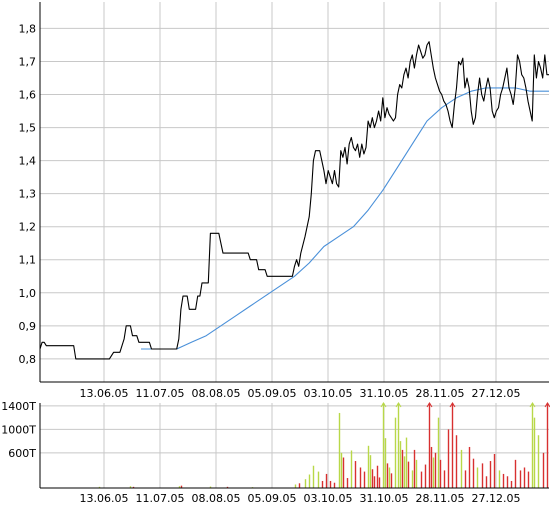 The image size is (550, 516). What do you see at coordinates (328, 498) in the screenshot?
I see `volume-x-tick-label: 03.10.05` at bounding box center [328, 498].